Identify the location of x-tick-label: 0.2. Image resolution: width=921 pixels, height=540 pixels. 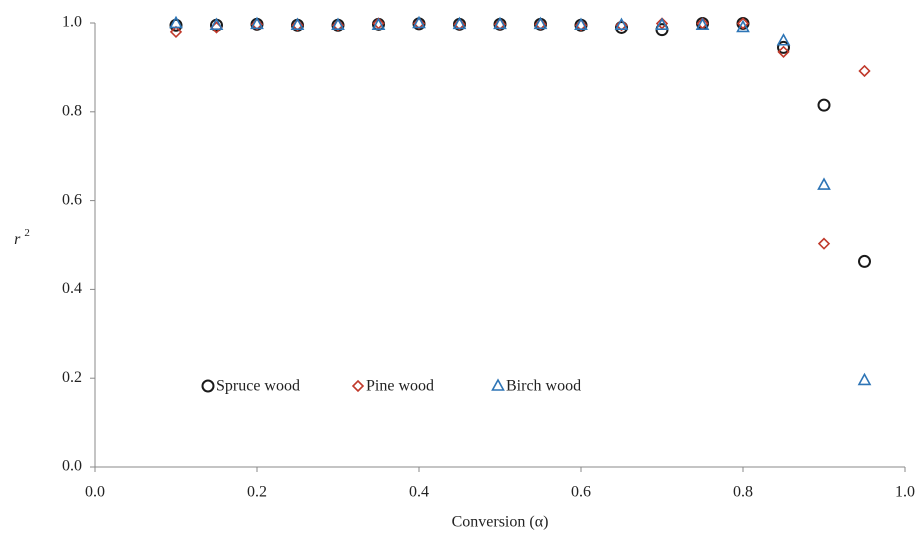
(257, 492).